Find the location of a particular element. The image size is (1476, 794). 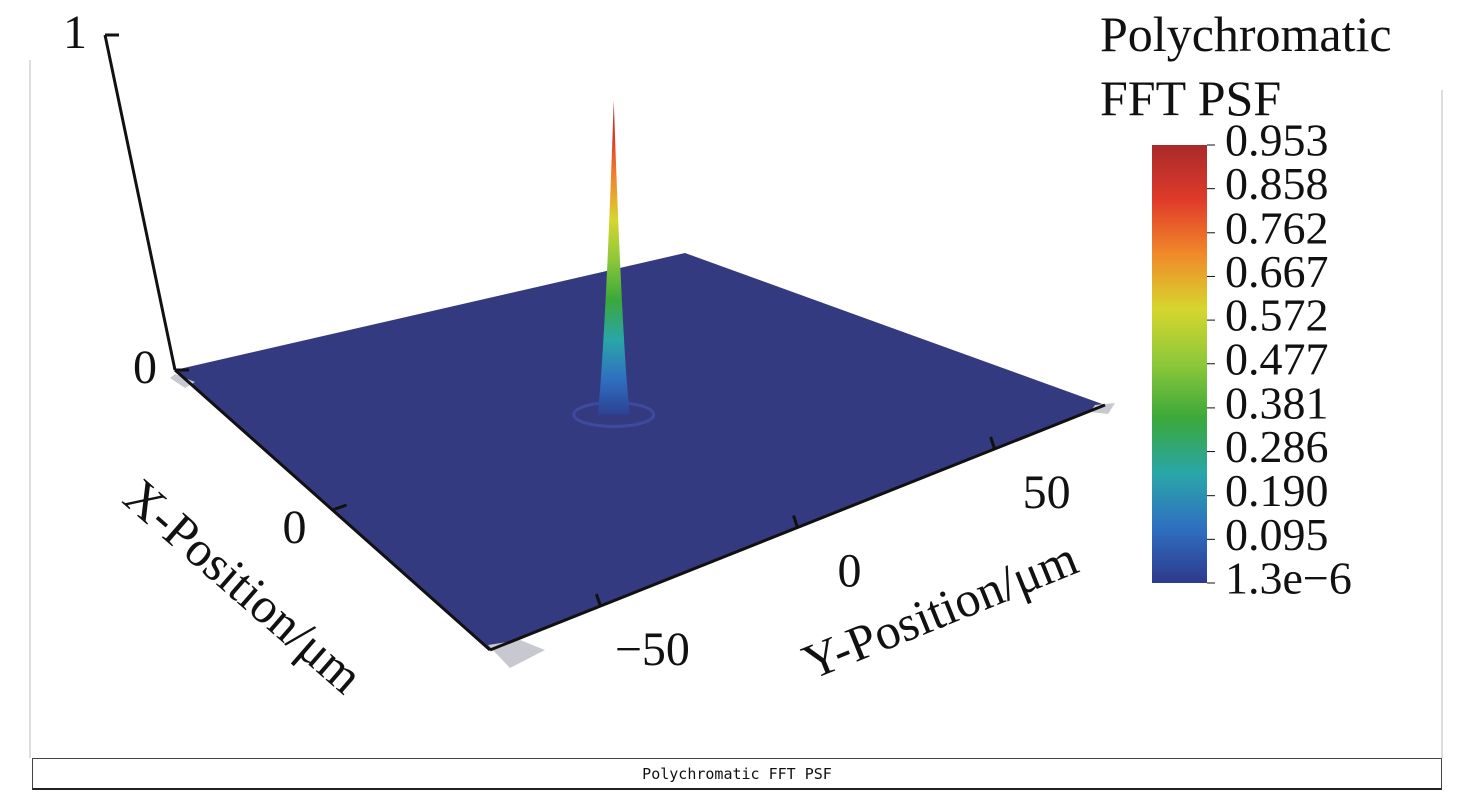

colorbar-tick-label: 0.095 is located at coordinates (1277, 534).